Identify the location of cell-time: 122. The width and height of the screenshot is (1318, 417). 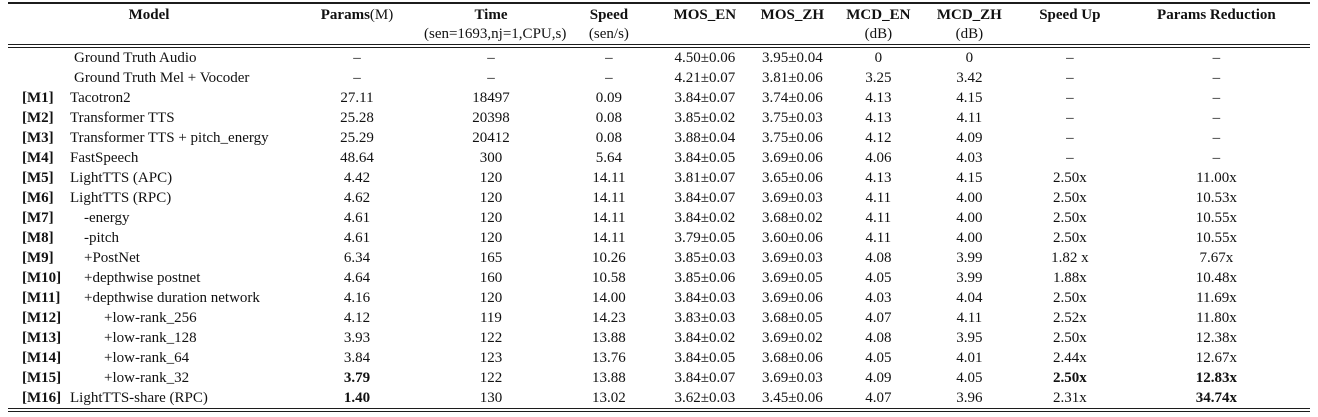
(491, 378).